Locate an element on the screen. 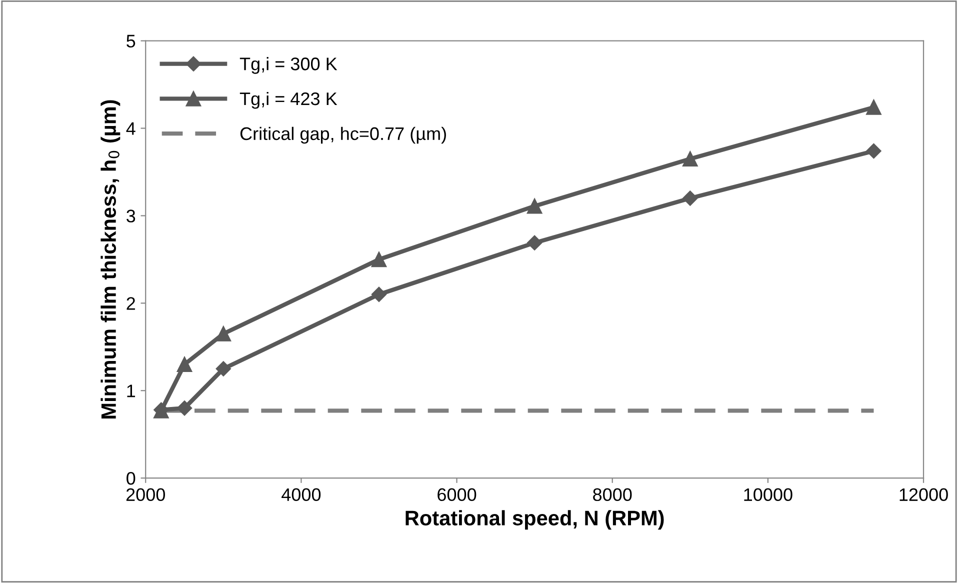 This screenshot has height=583, width=958. y-tick-label: 1 is located at coordinates (131, 391).